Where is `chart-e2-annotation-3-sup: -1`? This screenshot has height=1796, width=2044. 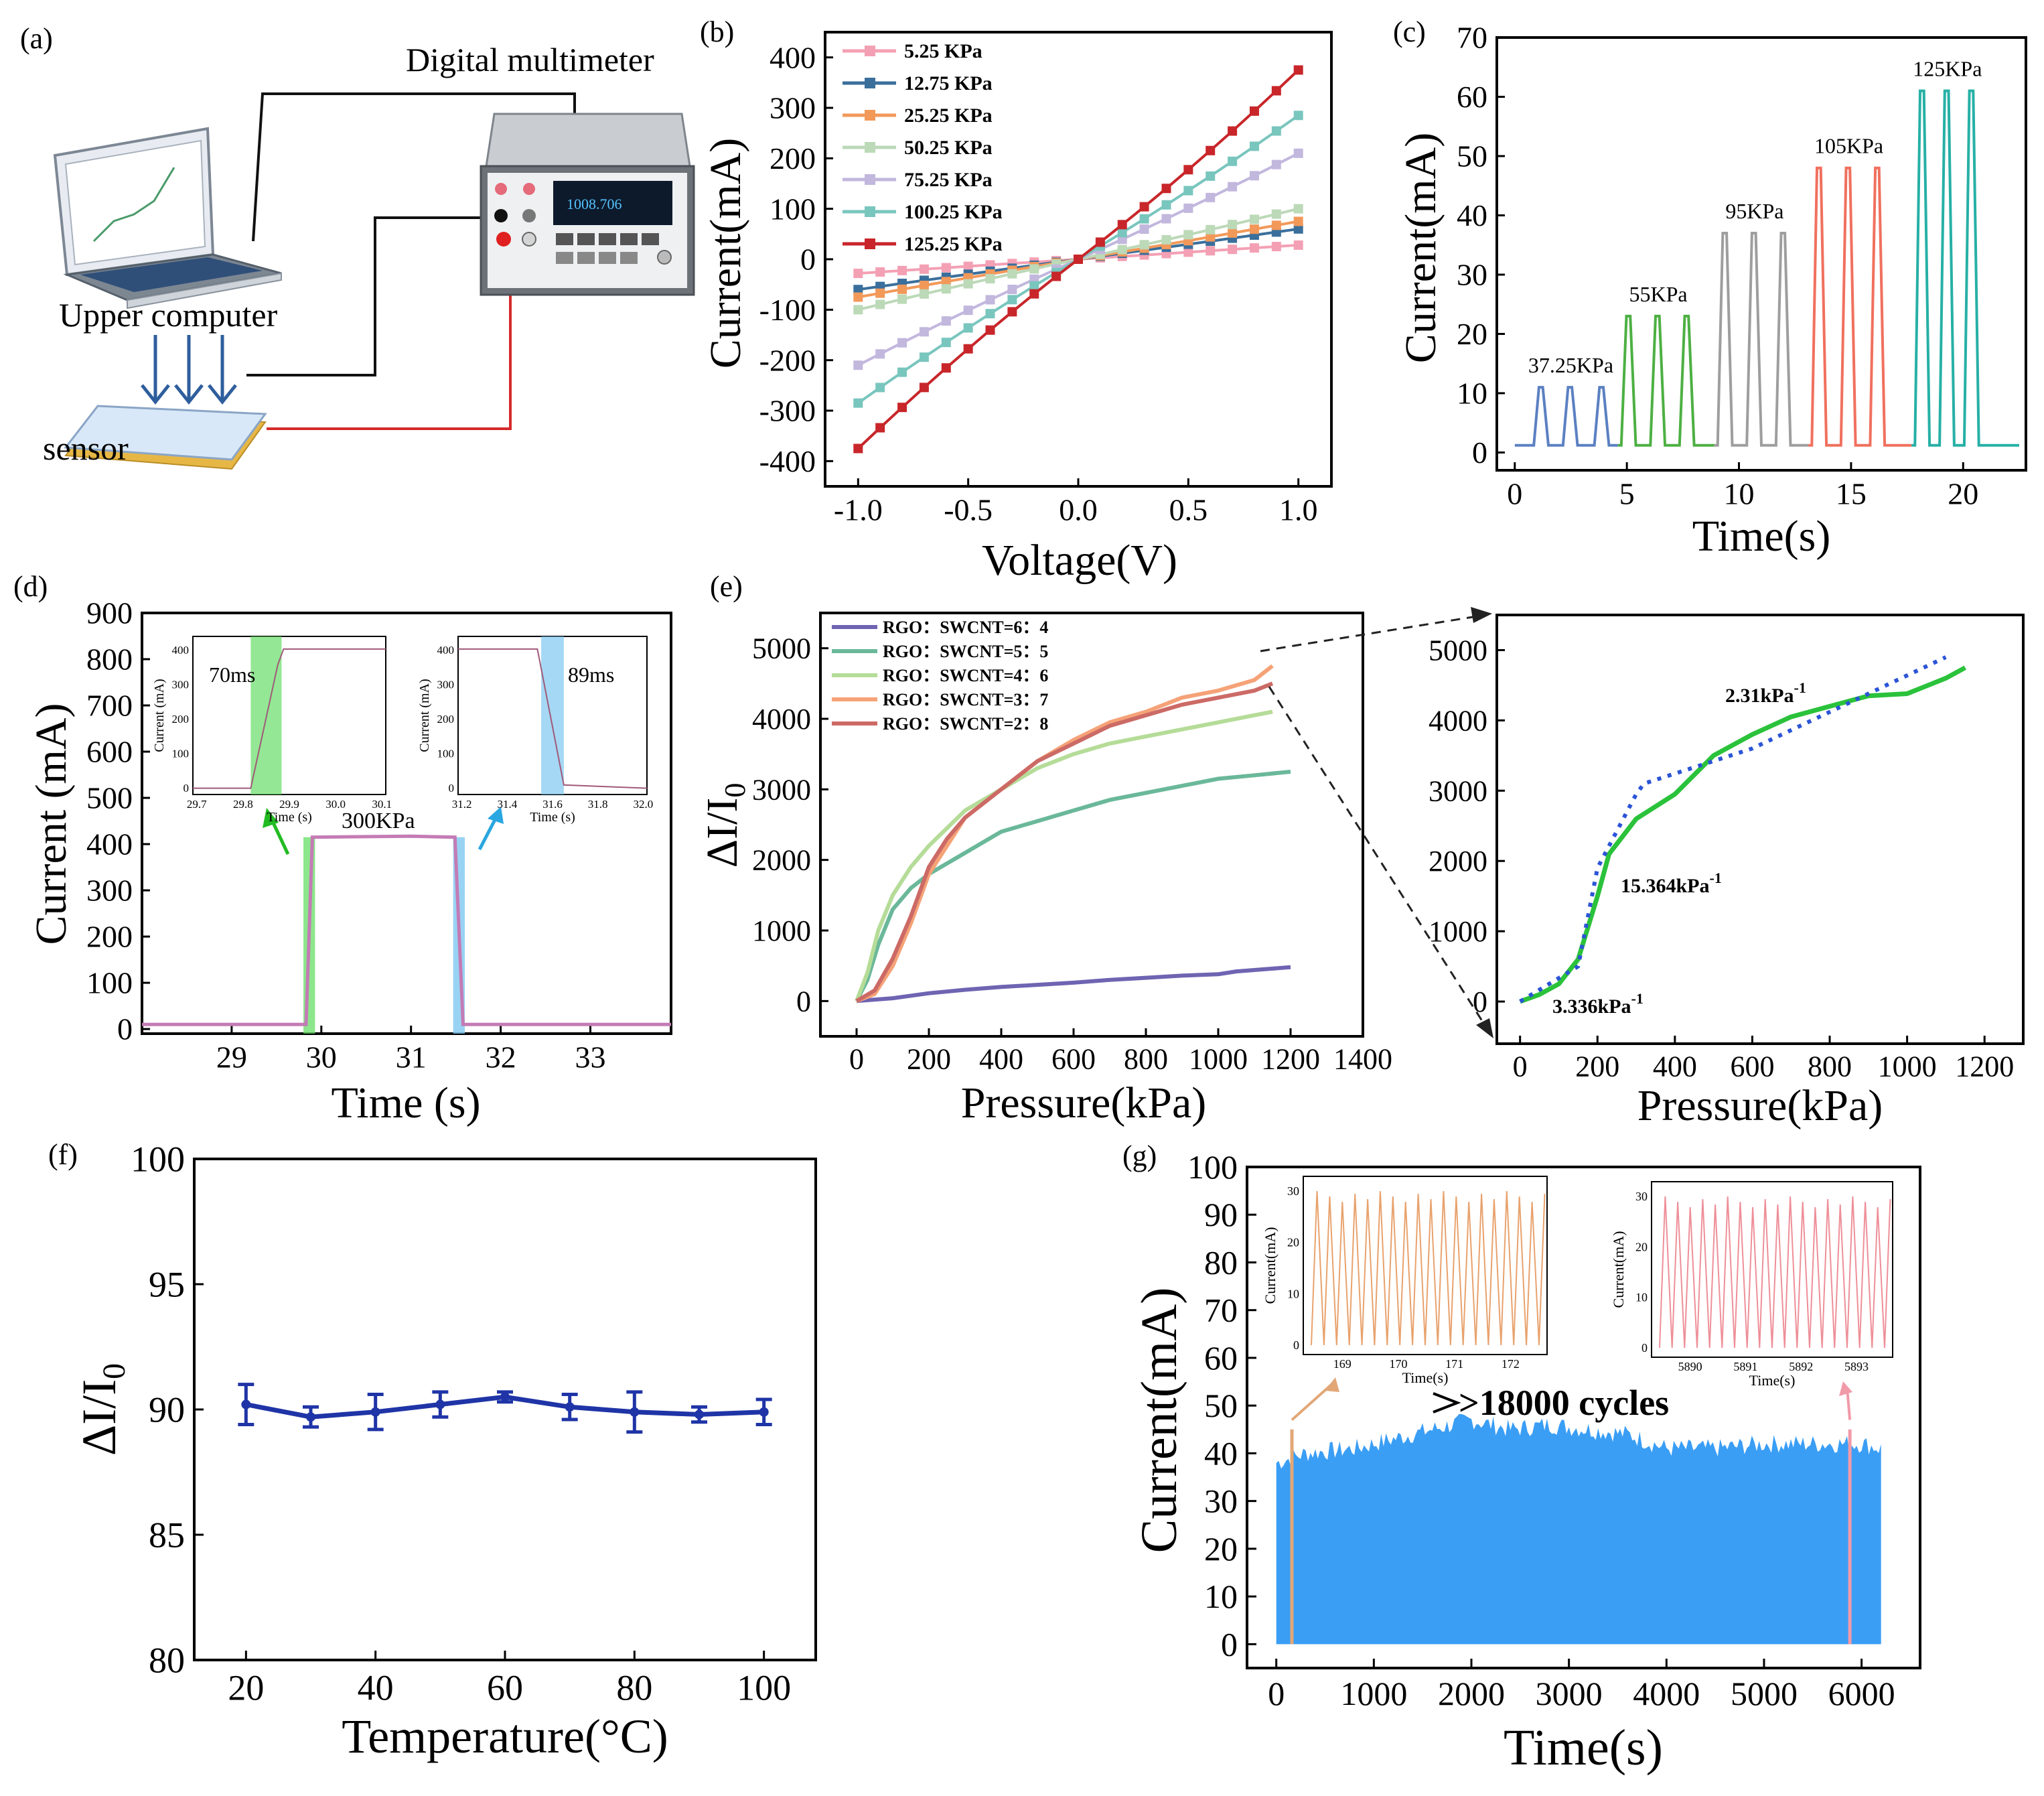 chart-e2-annotation-3-sup: -1 is located at coordinates (1800, 687).